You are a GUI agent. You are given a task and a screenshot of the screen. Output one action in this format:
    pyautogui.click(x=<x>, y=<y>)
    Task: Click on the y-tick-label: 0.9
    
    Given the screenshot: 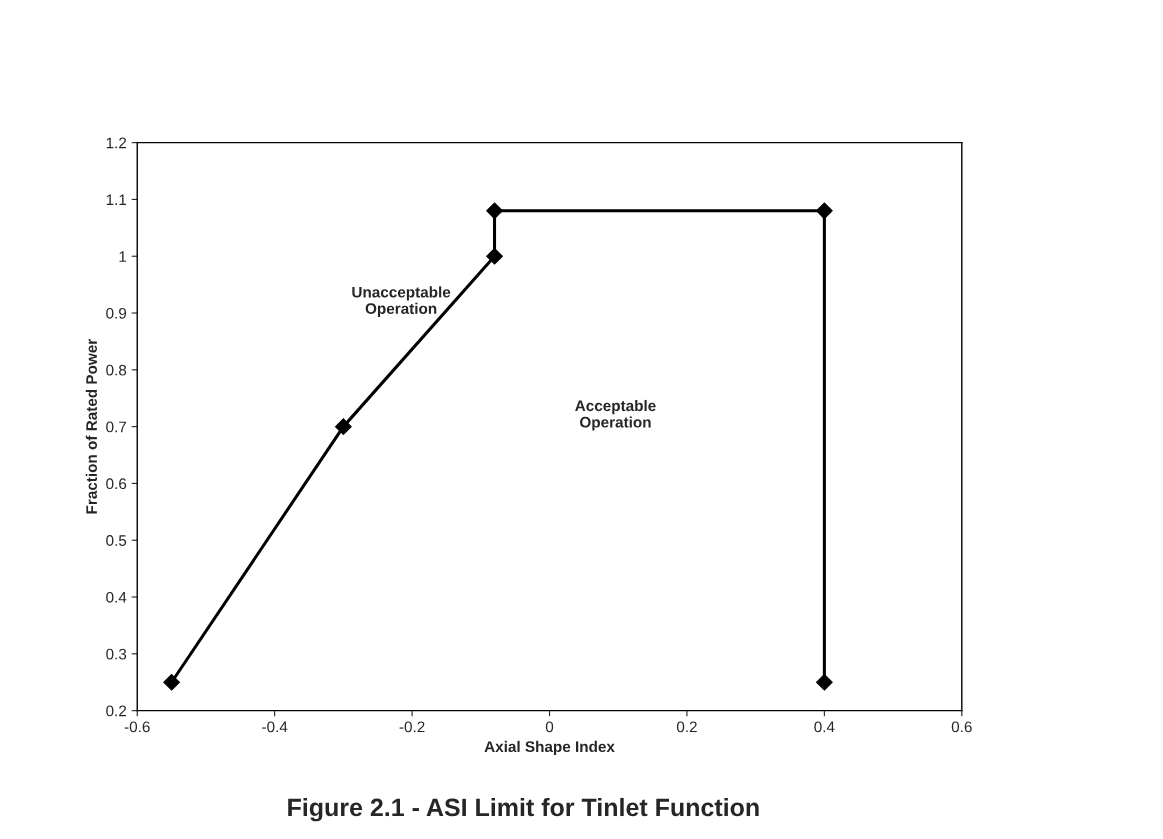 What is the action you would take?
    pyautogui.click(x=116, y=313)
    